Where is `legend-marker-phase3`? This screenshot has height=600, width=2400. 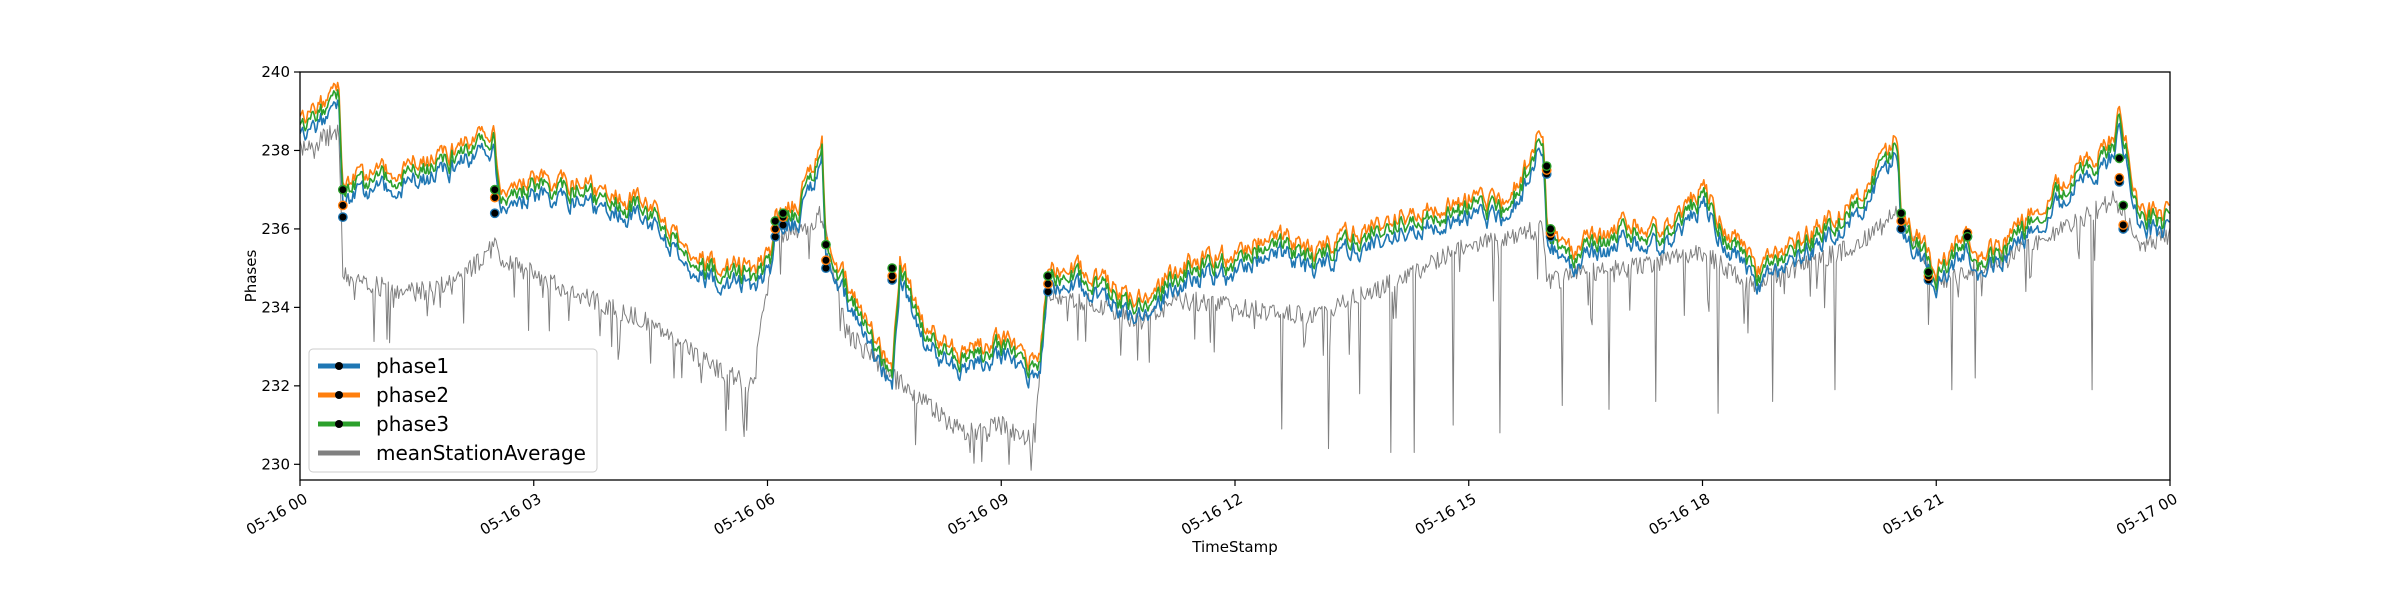
legend-marker-phase3 is located at coordinates (339, 424).